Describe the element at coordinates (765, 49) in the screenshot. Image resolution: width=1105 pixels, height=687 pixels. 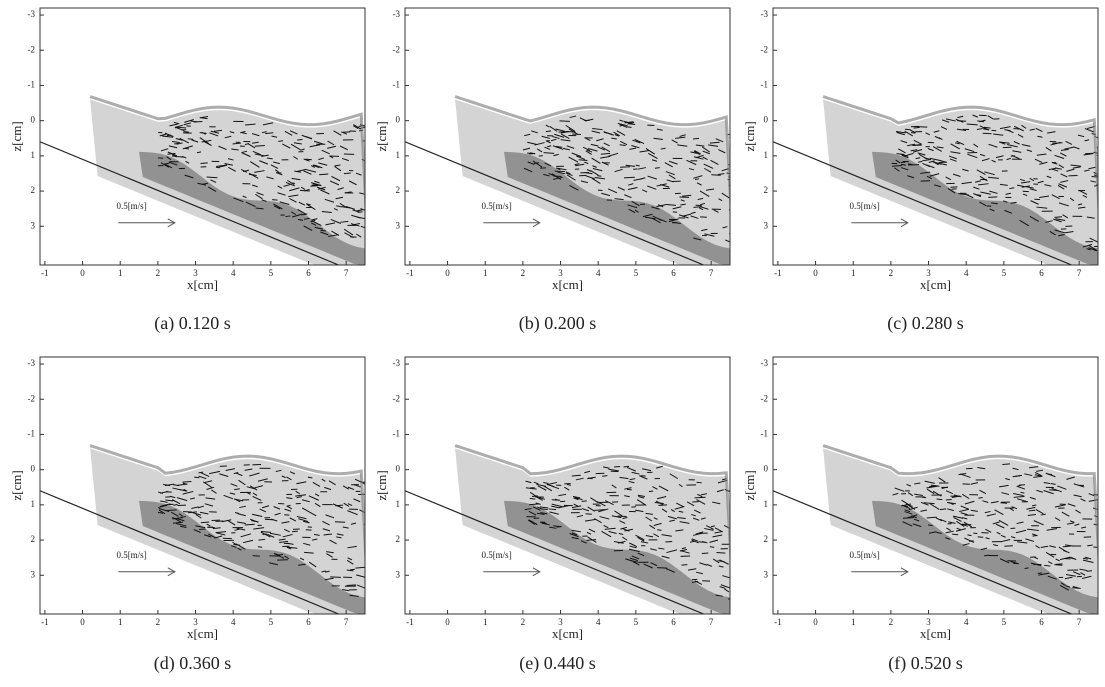
I see `y-tick-label: -2` at that location.